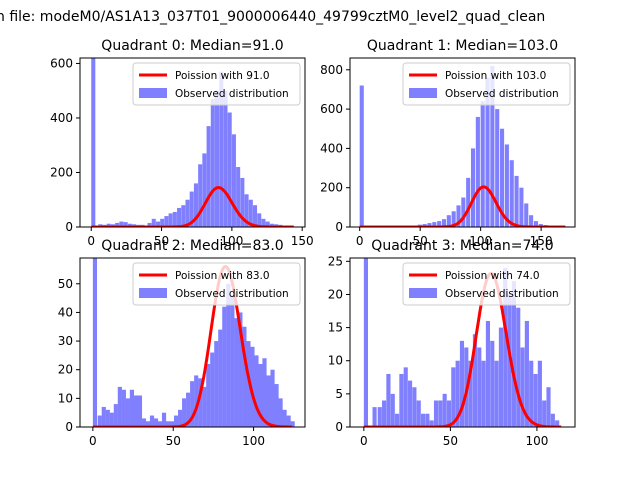 This screenshot has width=640, height=480. Describe the element at coordinates (335, 328) in the screenshot. I see `y-tick-label: 15` at that location.